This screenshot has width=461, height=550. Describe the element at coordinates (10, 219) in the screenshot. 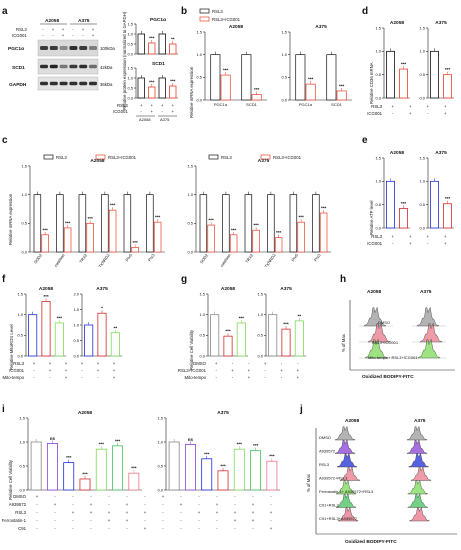

I see `panel-c-ylabel: Relative mRNA expression` at that location.